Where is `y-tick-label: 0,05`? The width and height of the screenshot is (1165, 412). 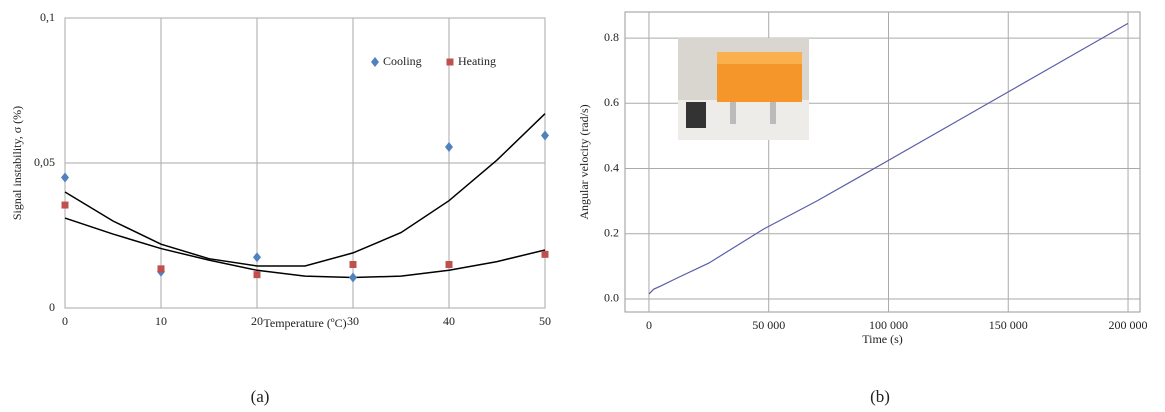
y-tick-label: 0,05 is located at coordinates (44, 162).